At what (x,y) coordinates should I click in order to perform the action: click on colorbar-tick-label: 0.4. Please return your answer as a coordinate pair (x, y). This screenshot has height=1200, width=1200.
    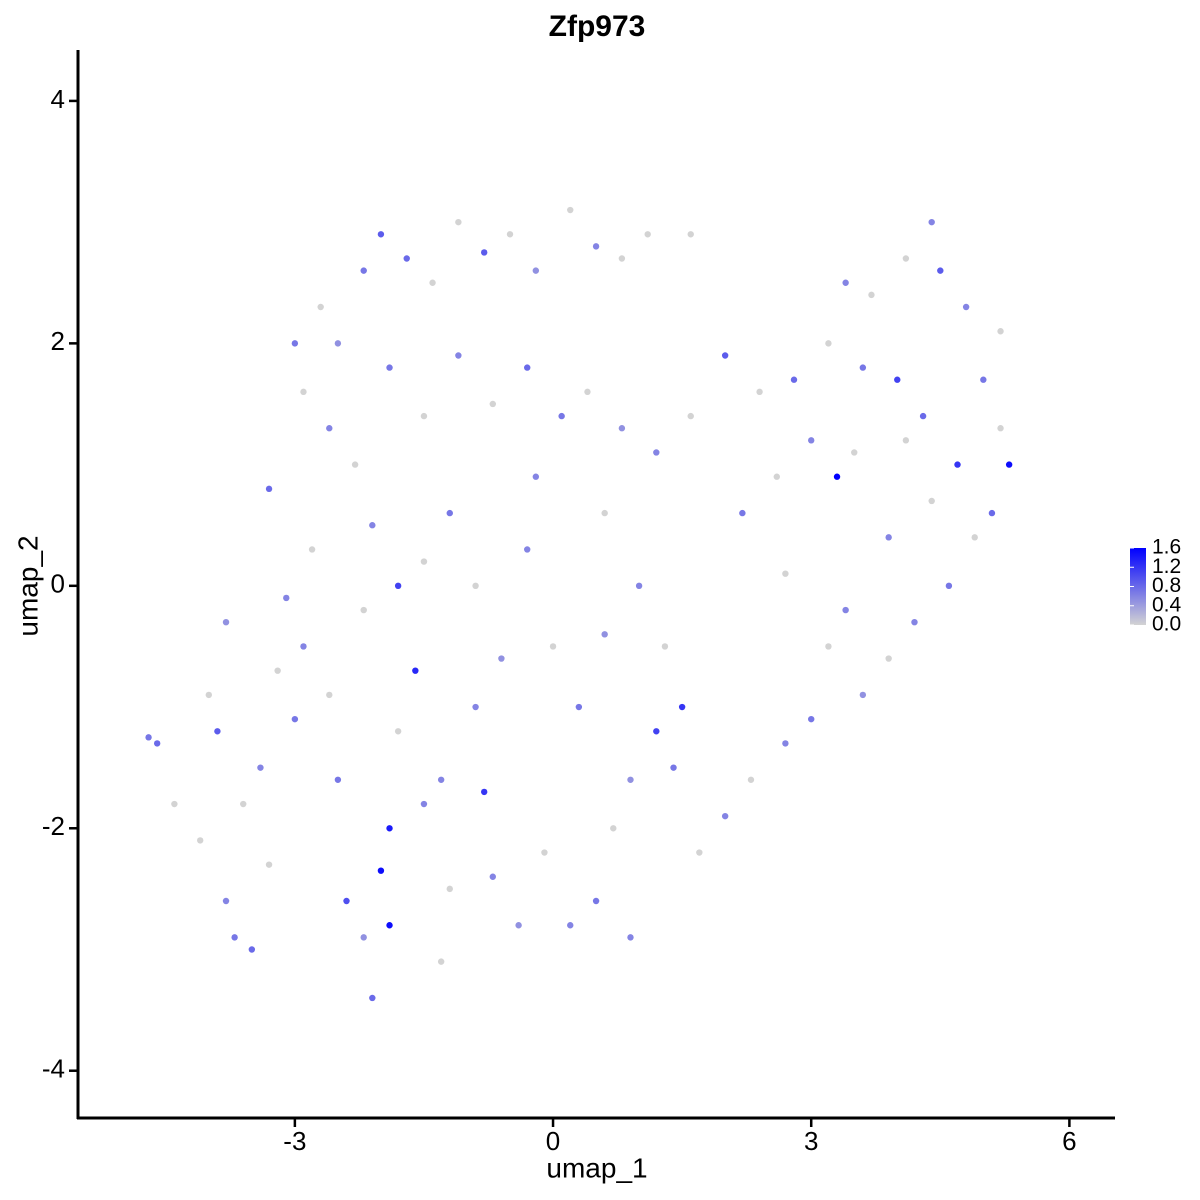
    Looking at the image, I should click on (1167, 604).